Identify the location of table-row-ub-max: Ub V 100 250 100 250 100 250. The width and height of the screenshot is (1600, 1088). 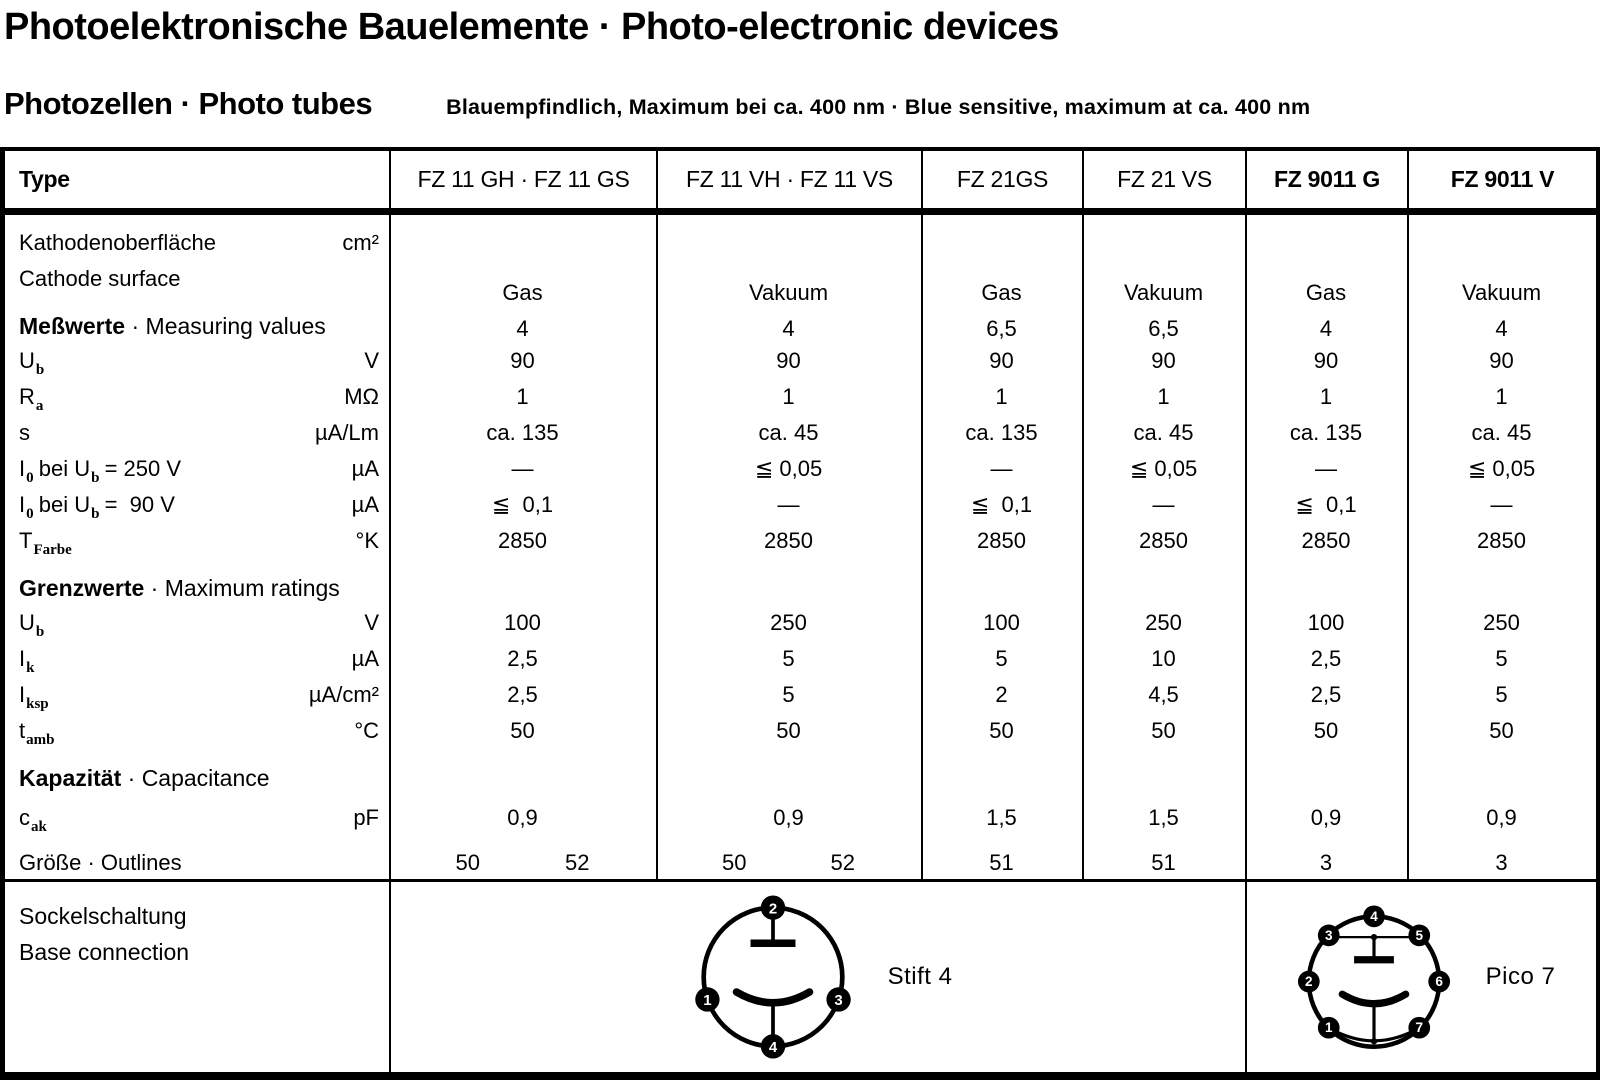
(800, 623).